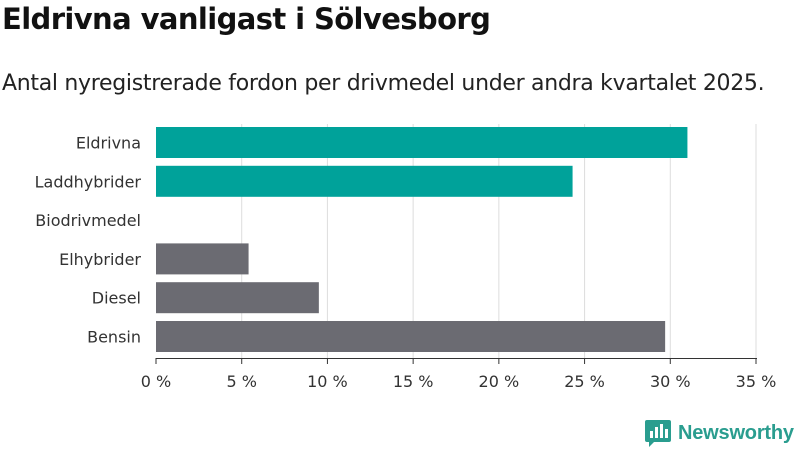  I want to click on newsworthy-logo-icon, so click(658, 433).